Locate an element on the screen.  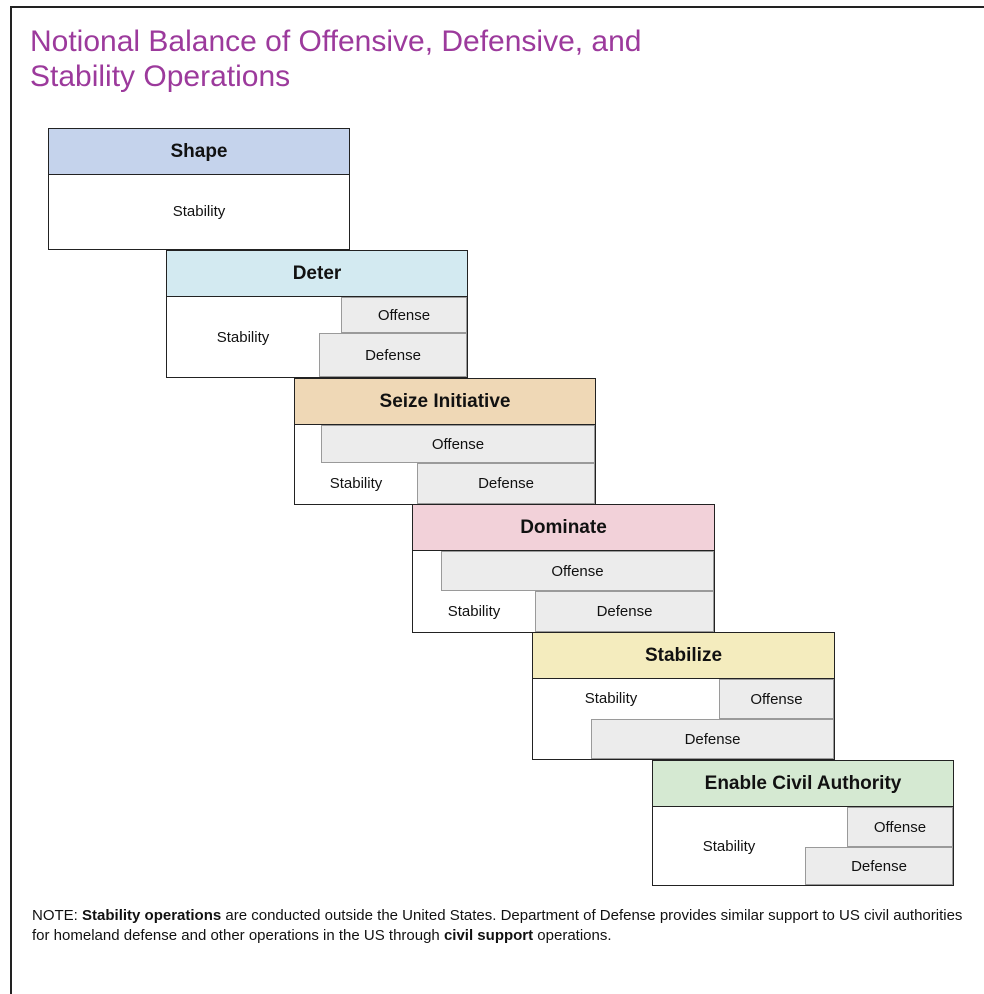
dominate-defense: Defense is located at coordinates (624, 611).